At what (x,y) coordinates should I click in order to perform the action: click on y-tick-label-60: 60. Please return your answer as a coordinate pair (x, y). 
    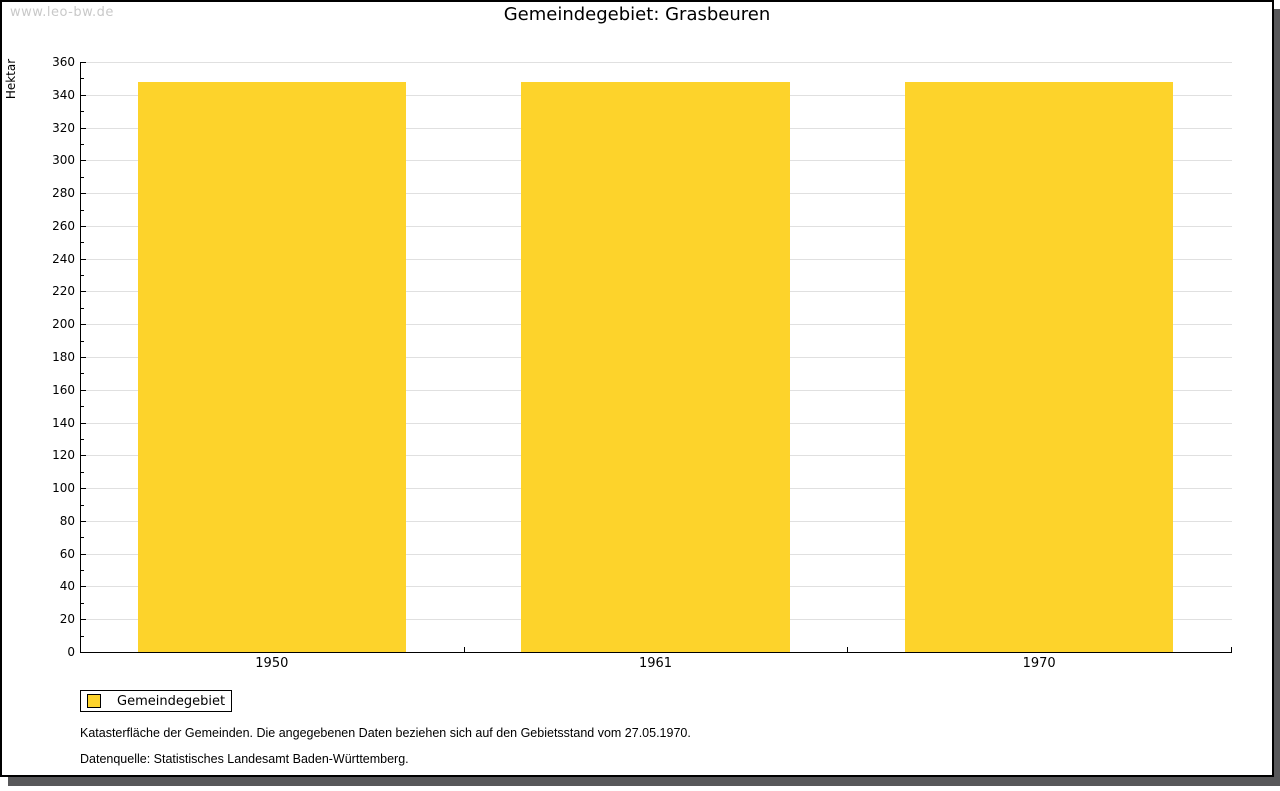
    Looking at the image, I should click on (67, 553).